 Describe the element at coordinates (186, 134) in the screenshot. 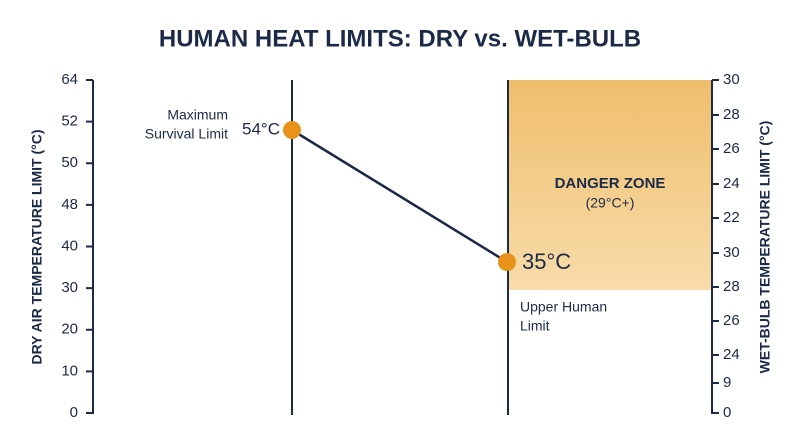

I see `point-caption: Survival Limit` at that location.